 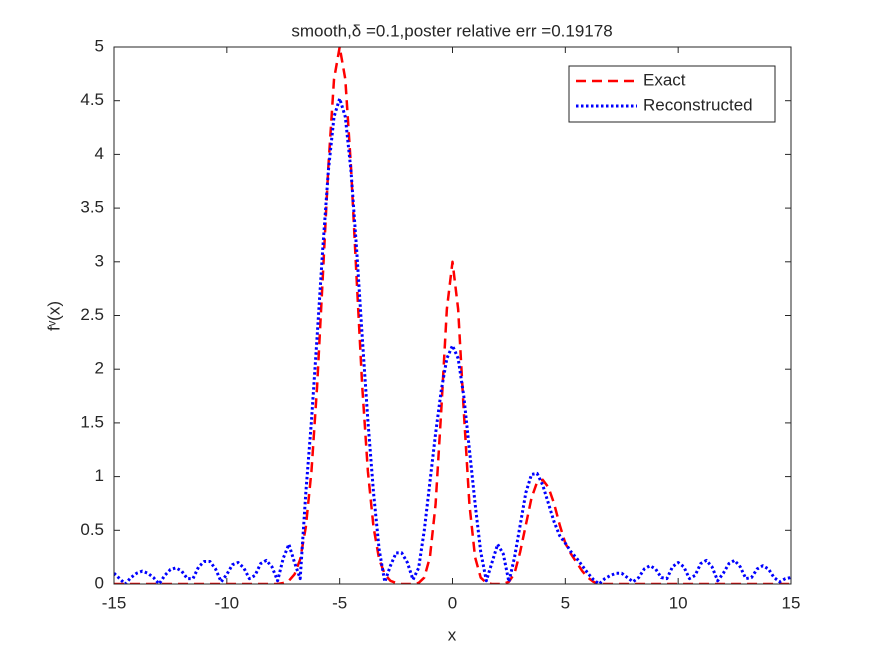 I want to click on legend-label: Reconstructed, so click(x=698, y=104).